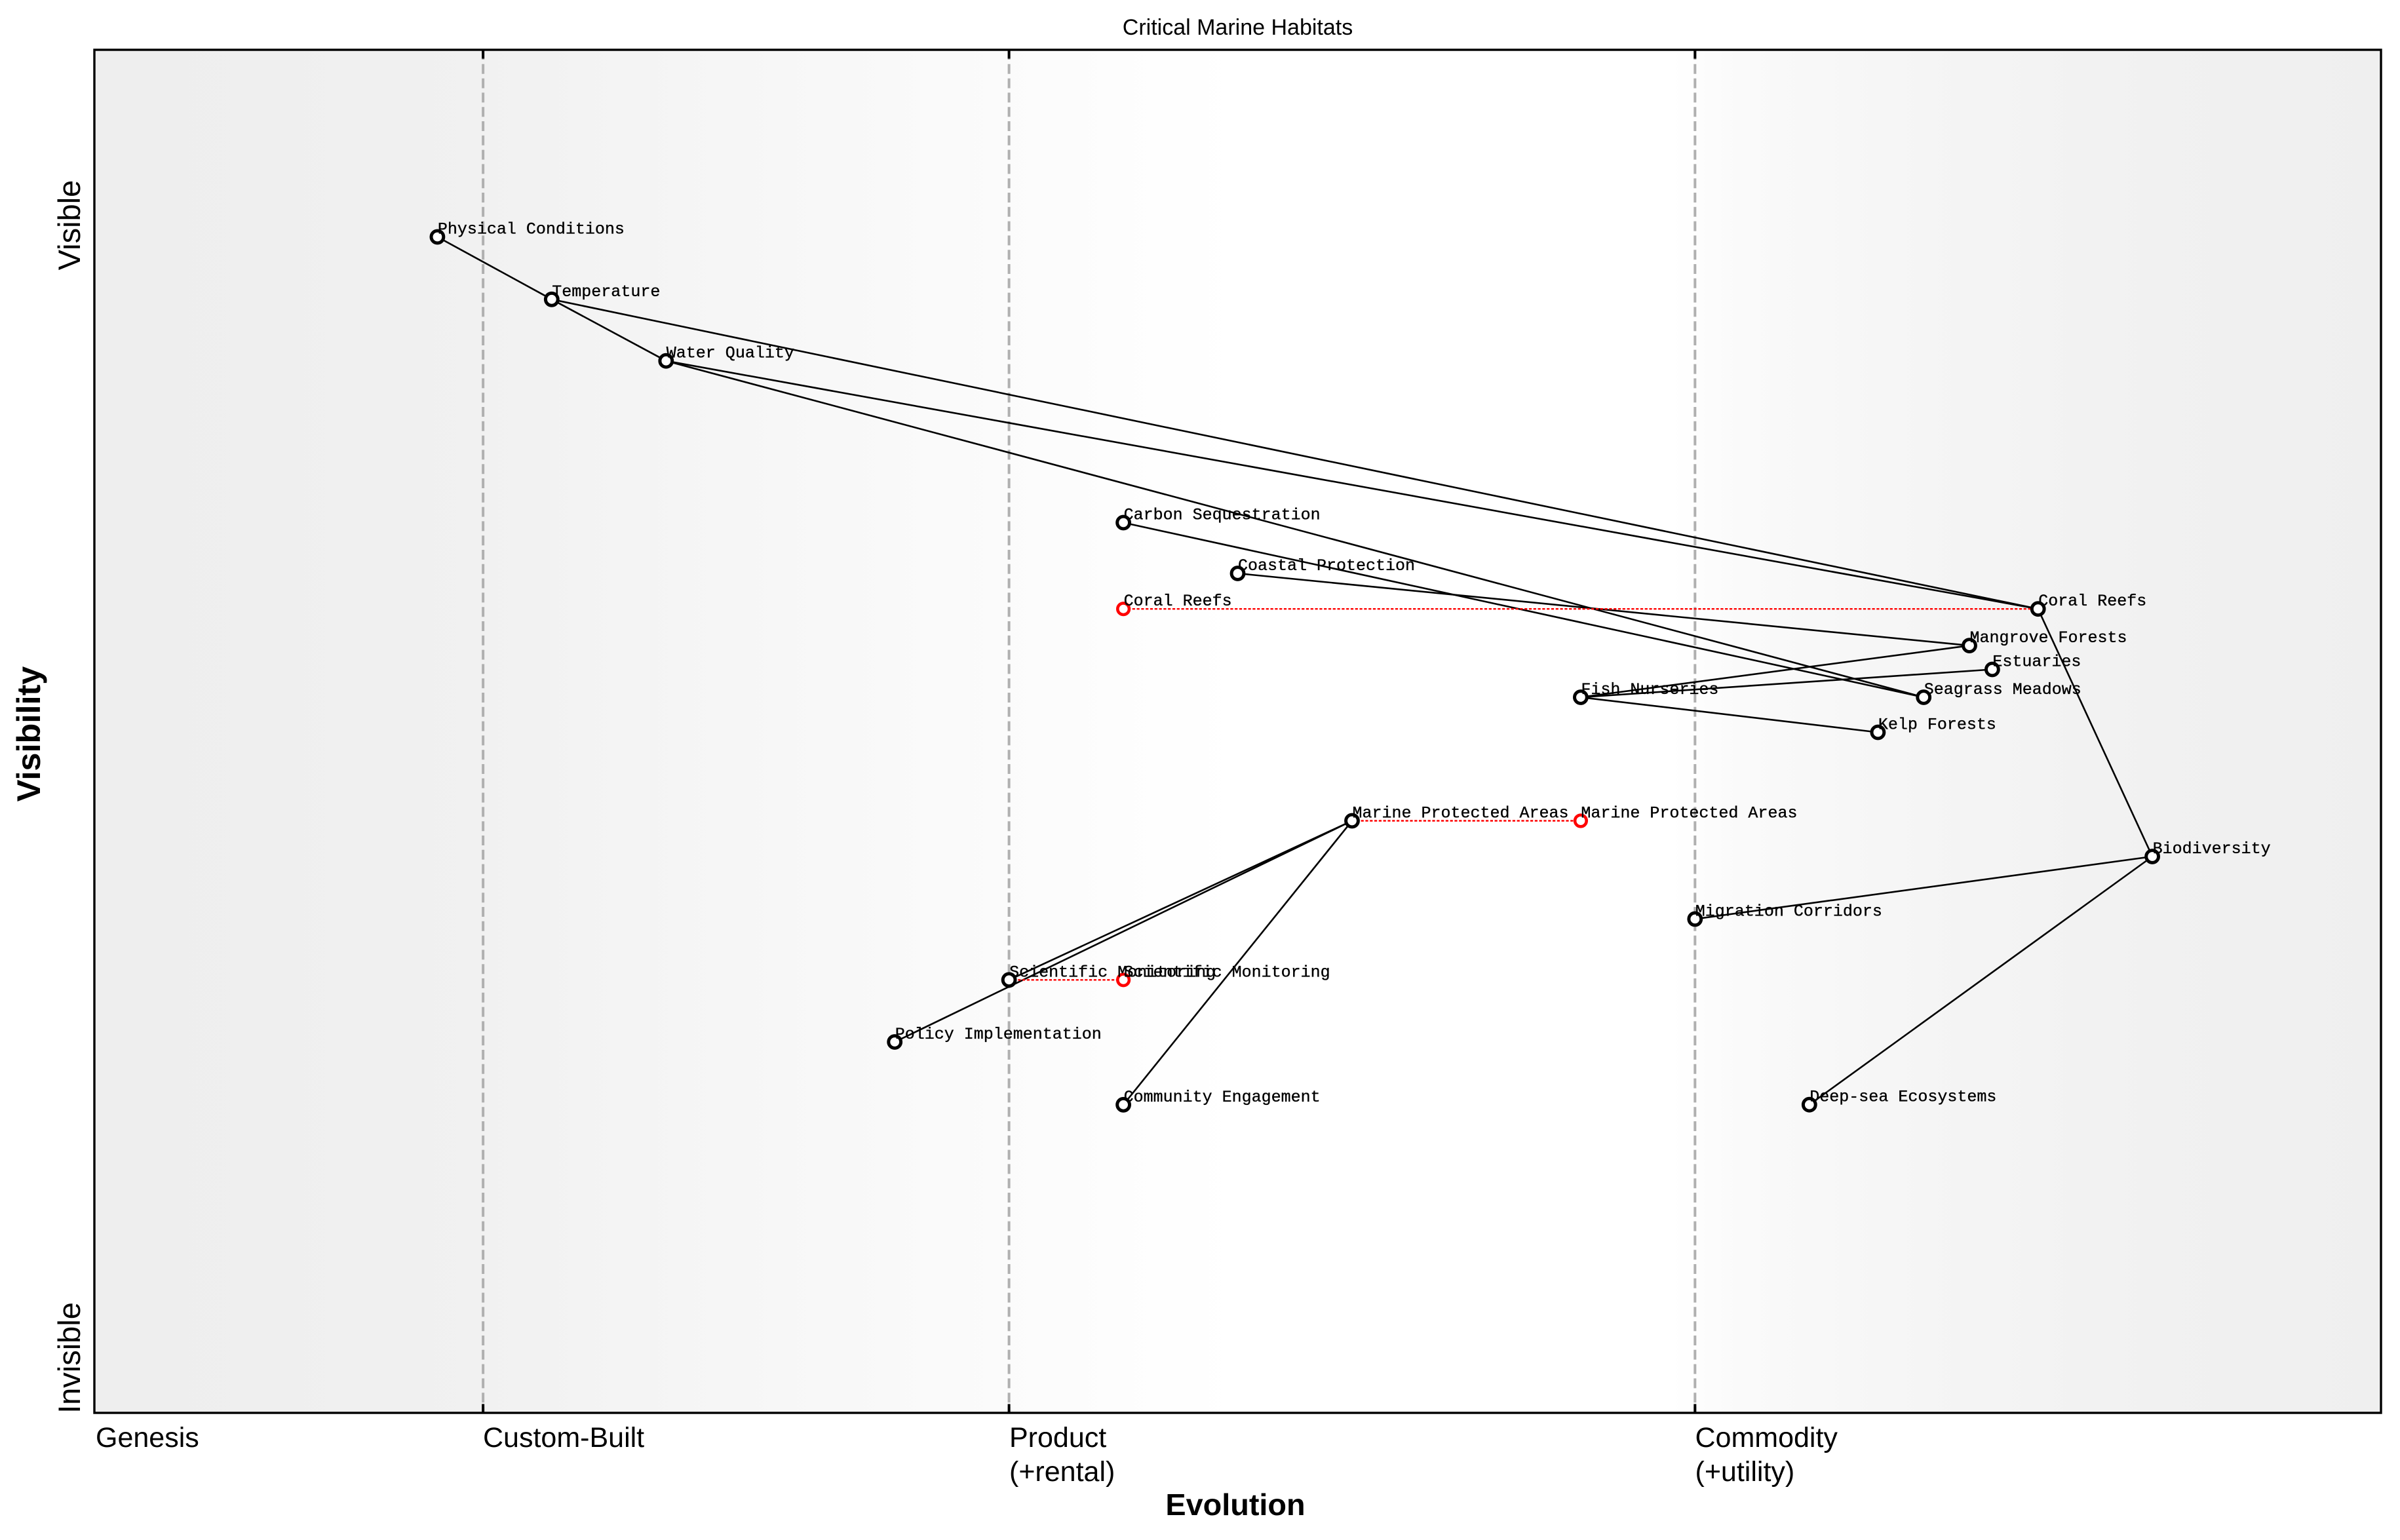 The width and height of the screenshot is (2400, 1540). What do you see at coordinates (1238, 27) in the screenshot?
I see `svg-text: Critical Marine Habitats` at bounding box center [1238, 27].